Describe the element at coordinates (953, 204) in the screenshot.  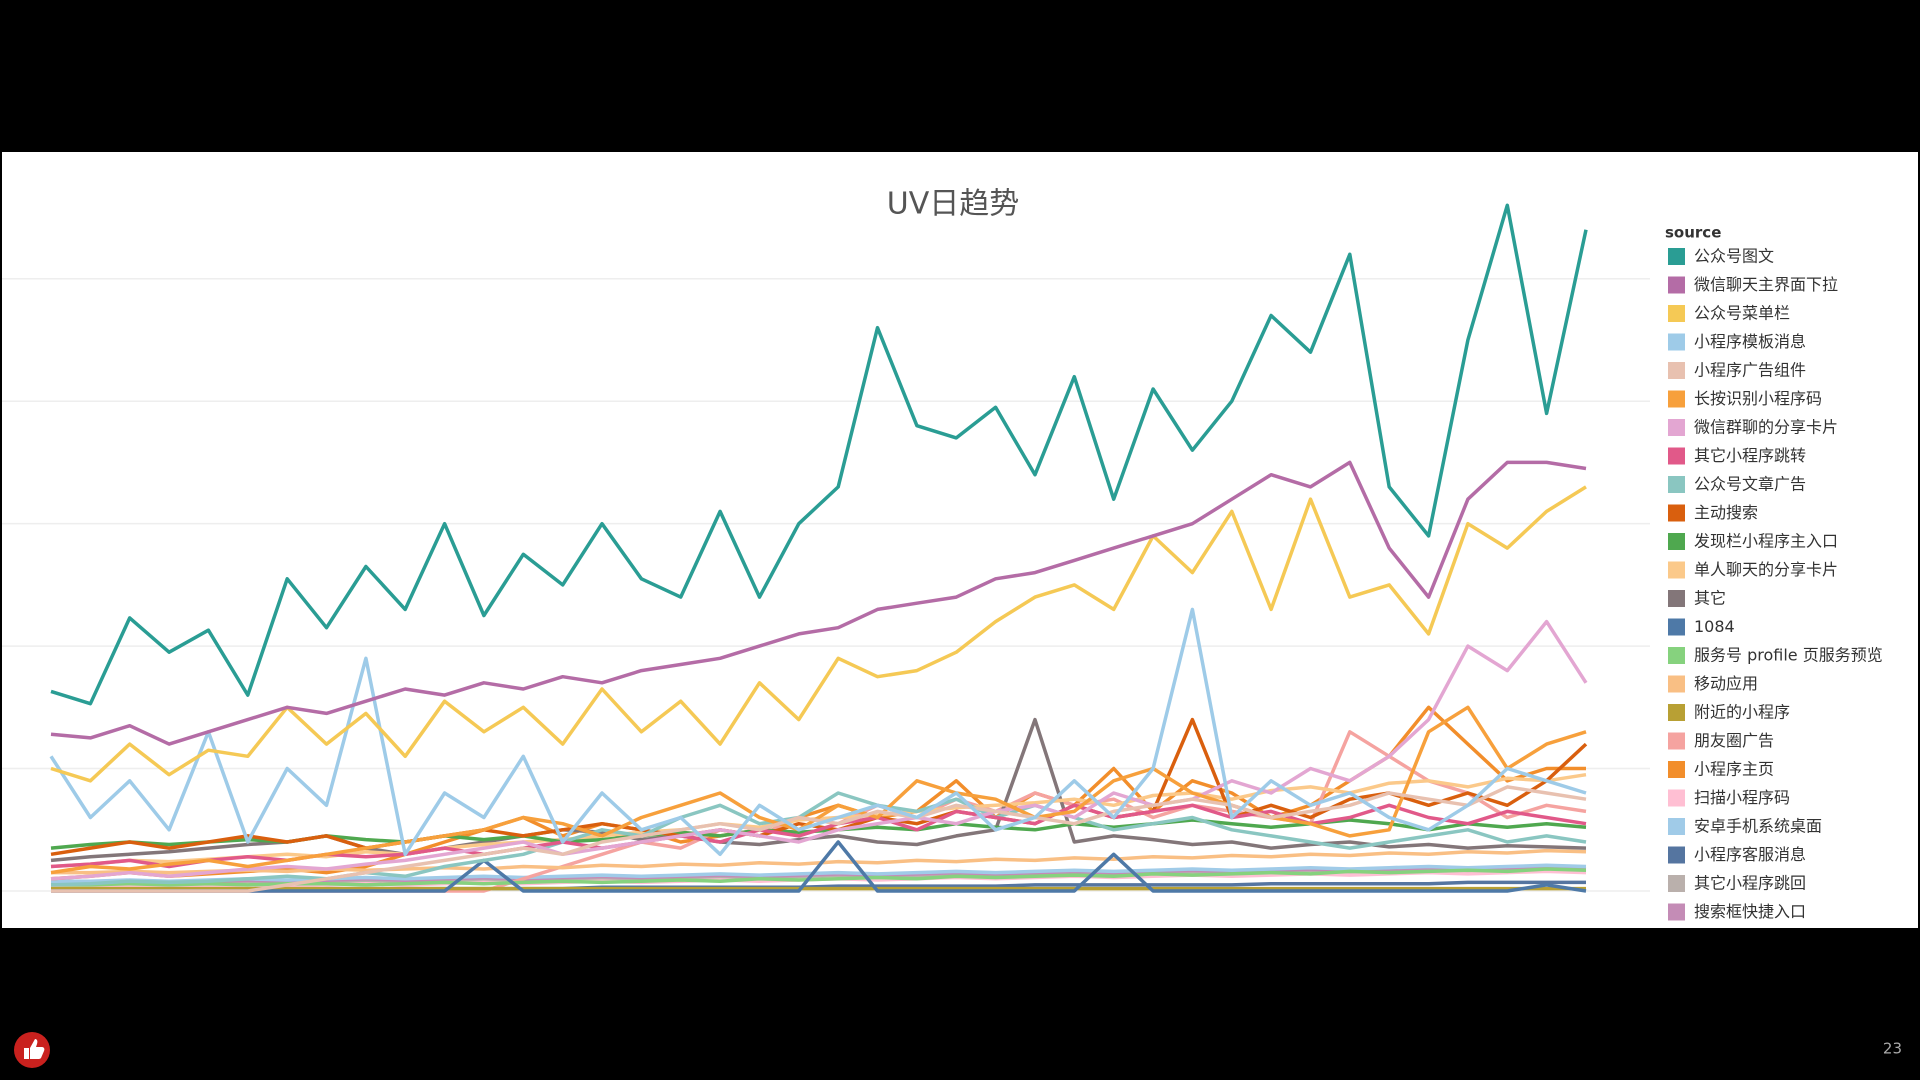
I see `chart-title: UV日趋势` at that location.